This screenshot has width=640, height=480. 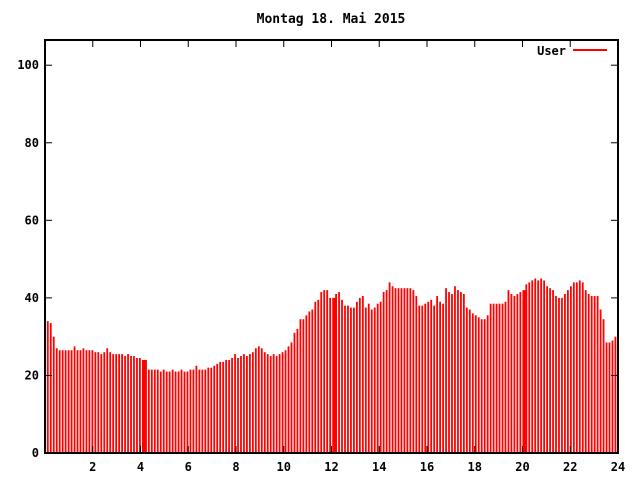 I want to click on x-tick-label: 4, so click(x=140, y=467).